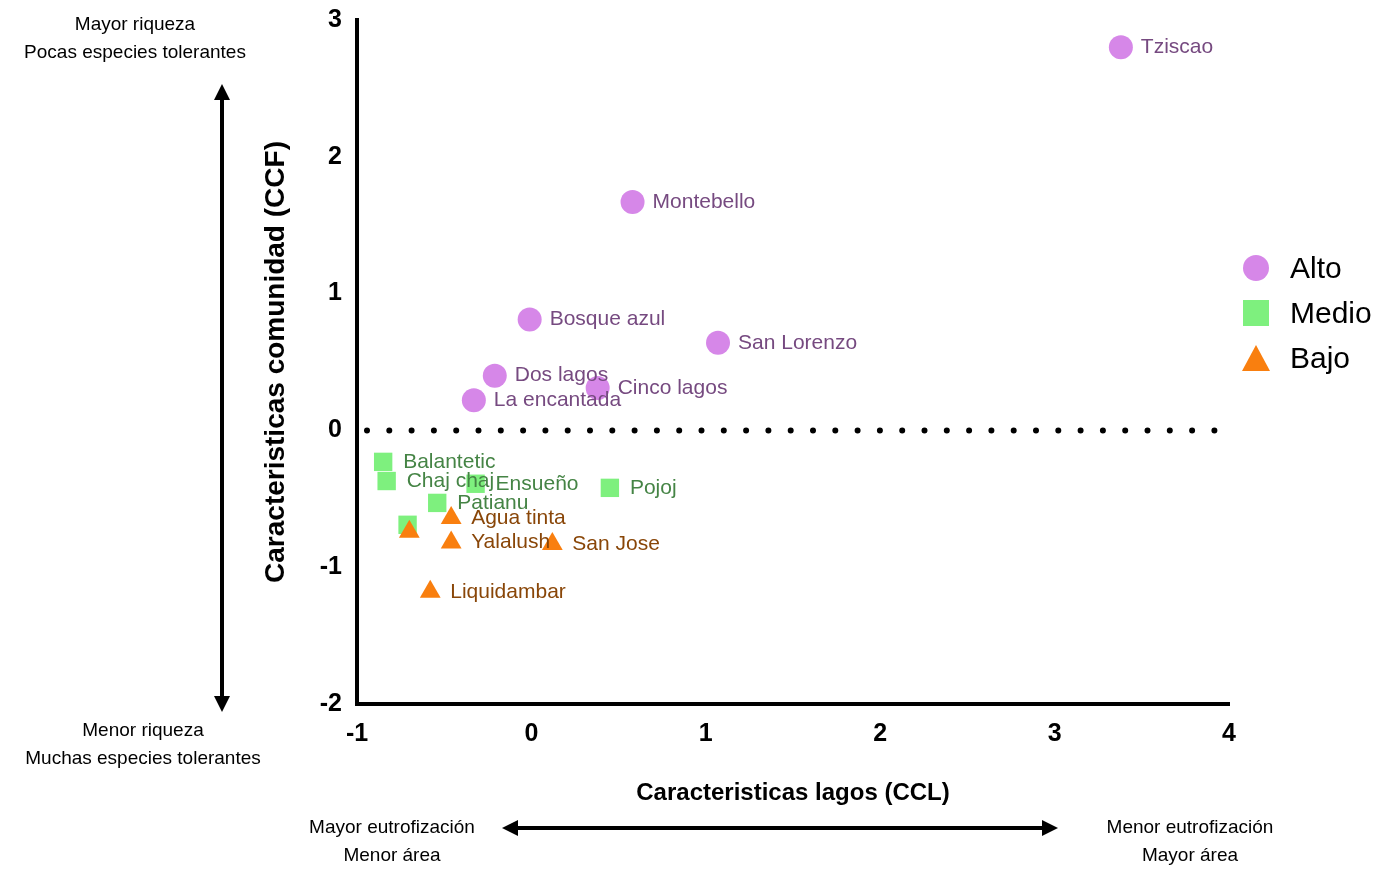  Describe the element at coordinates (705, 731) in the screenshot. I see `x-tick-label: 1` at that location.